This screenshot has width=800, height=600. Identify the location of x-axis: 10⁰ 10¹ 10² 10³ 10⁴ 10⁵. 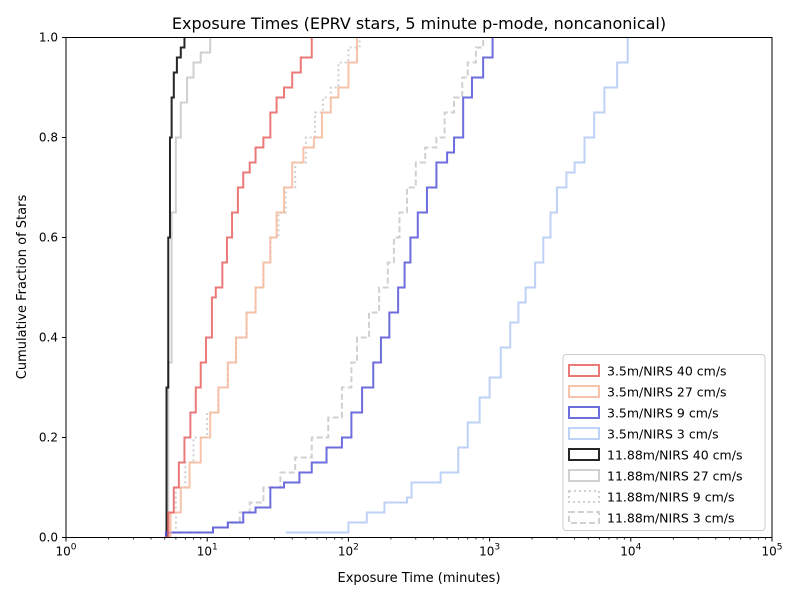
(419, 548).